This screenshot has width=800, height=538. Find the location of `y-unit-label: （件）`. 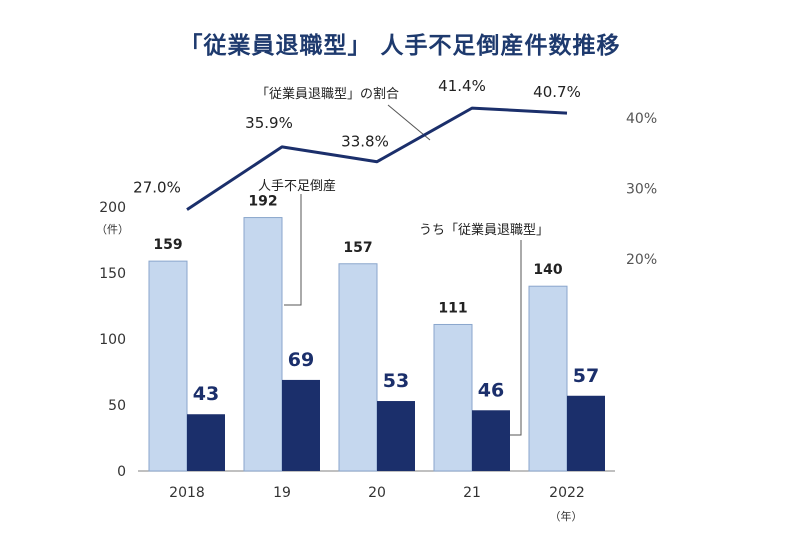

y-unit-label: （件） is located at coordinates (112, 229).